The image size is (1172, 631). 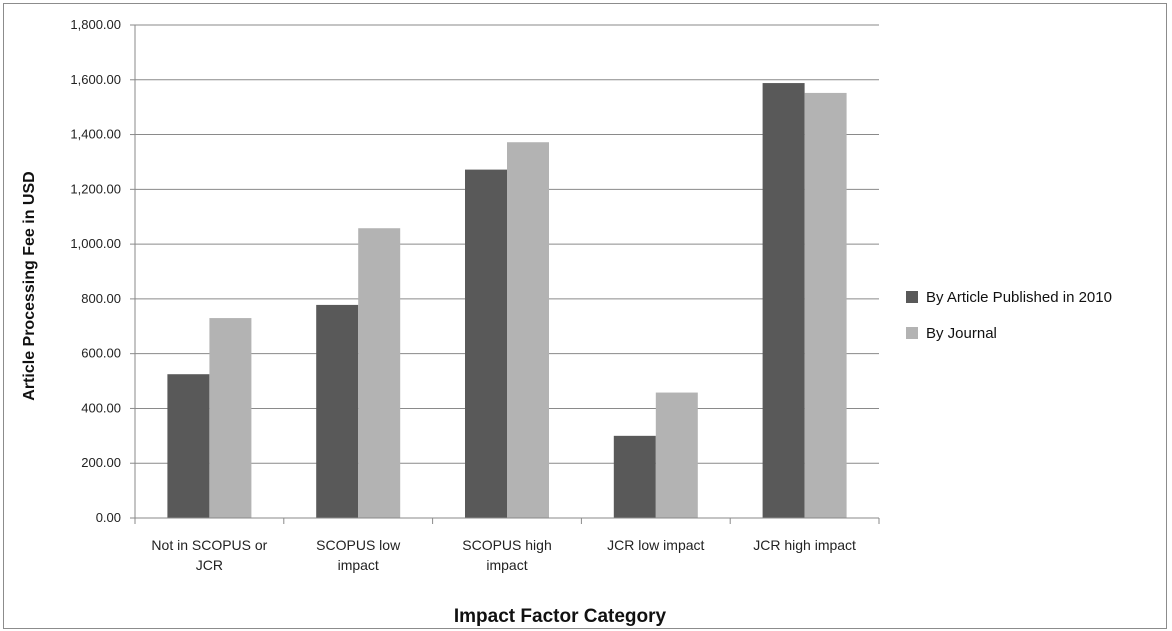 I want to click on x-tick-label-line: JCR, so click(x=209, y=565).